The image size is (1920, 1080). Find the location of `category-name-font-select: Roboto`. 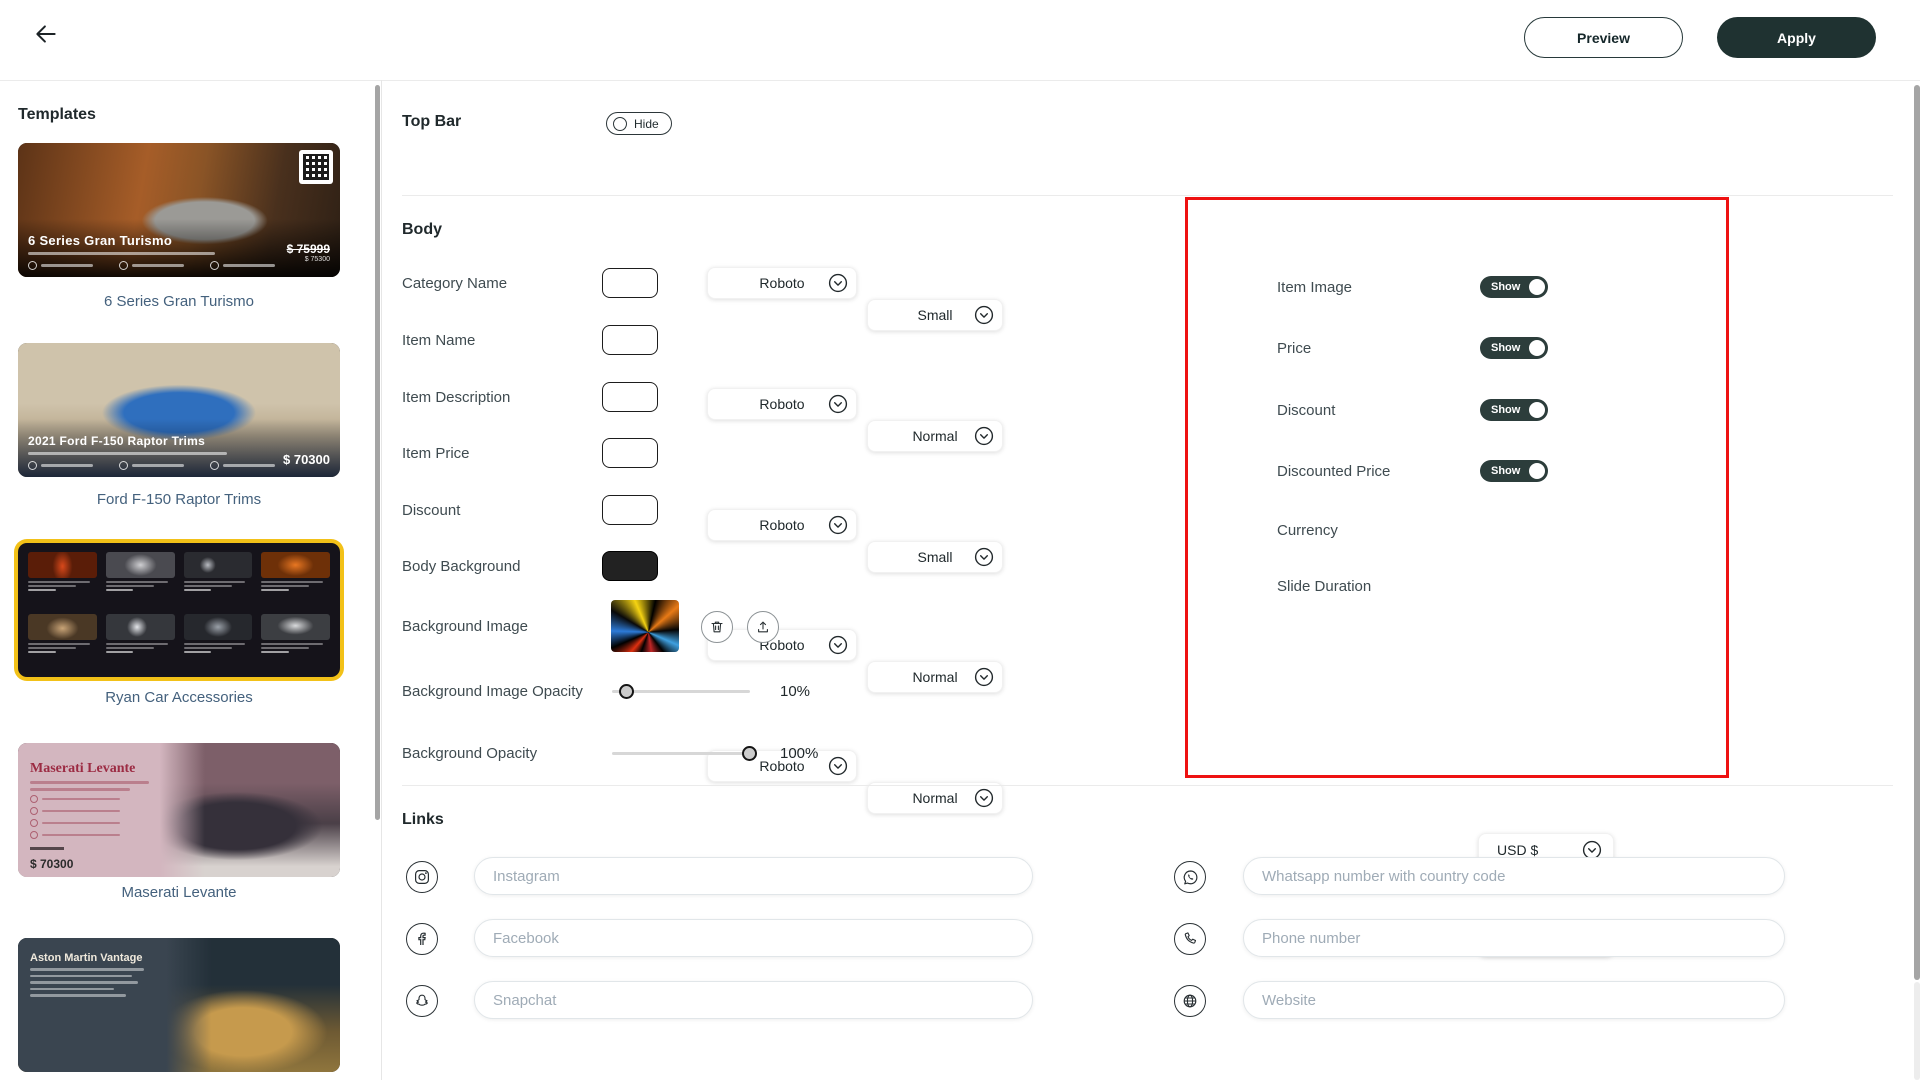

category-name-font-select: Roboto is located at coordinates (782, 283).